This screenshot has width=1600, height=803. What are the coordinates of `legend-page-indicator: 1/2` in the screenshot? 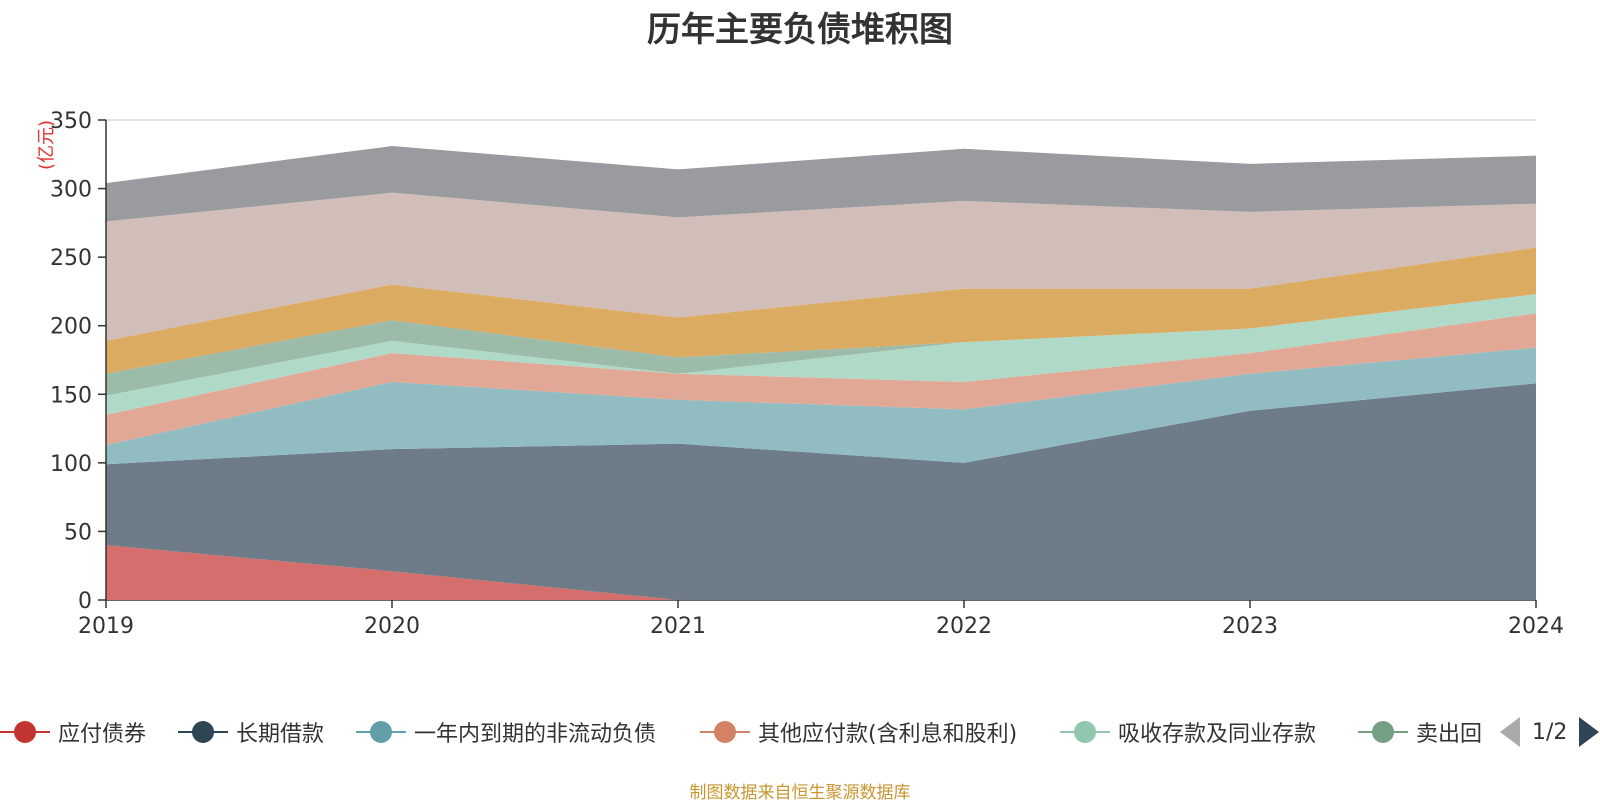 It's located at (1550, 732).